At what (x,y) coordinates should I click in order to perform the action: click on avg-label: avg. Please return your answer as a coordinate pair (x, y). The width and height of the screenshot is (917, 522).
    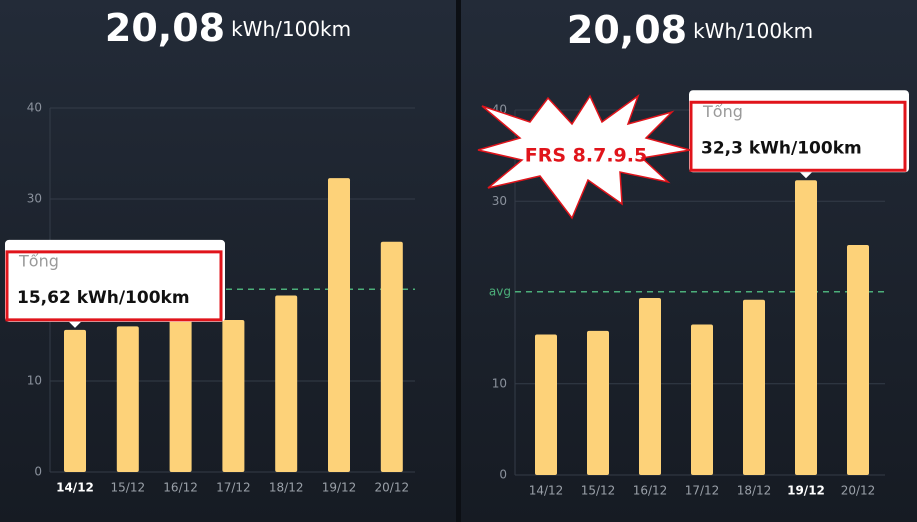
    Looking at the image, I should click on (500, 291).